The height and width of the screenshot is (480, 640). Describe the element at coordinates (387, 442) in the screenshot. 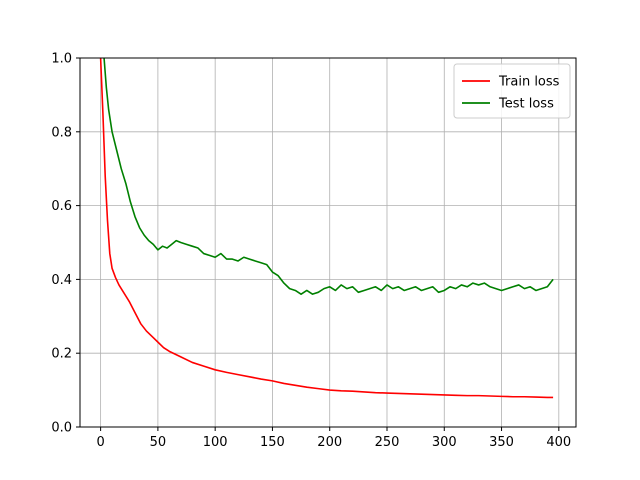

I see `x-tick-label: 250` at that location.